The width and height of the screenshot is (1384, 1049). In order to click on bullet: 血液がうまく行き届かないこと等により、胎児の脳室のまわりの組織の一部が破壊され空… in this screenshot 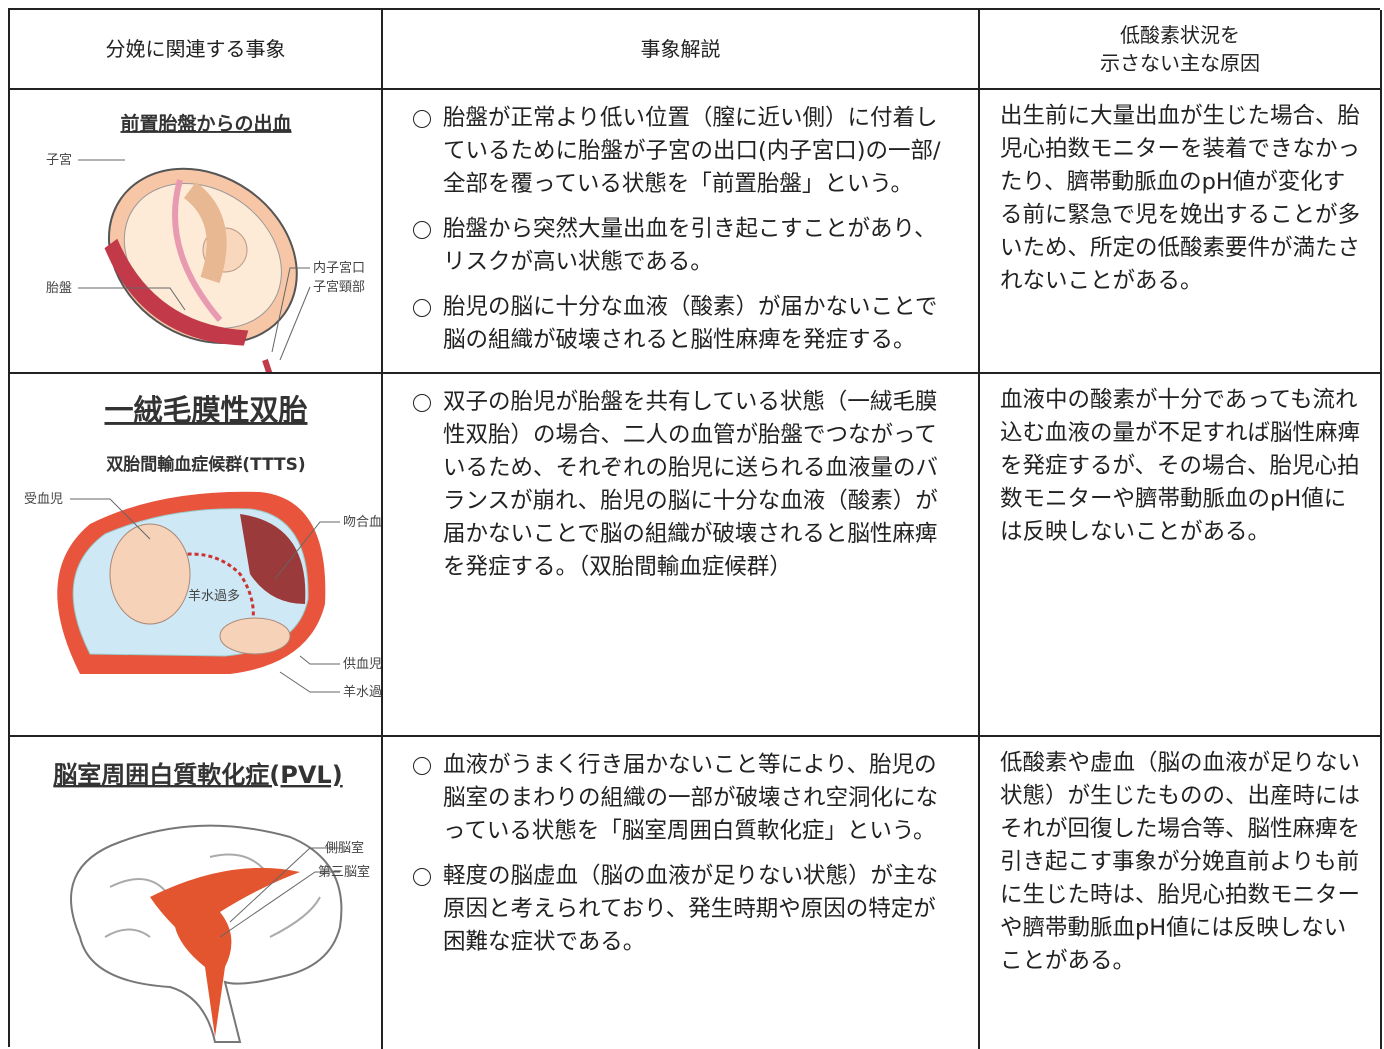, I will do `click(680, 798)`.